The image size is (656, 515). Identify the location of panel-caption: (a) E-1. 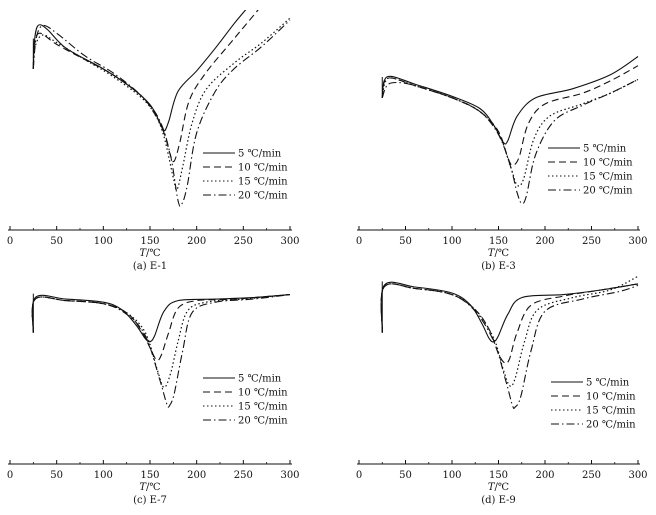
(150, 266).